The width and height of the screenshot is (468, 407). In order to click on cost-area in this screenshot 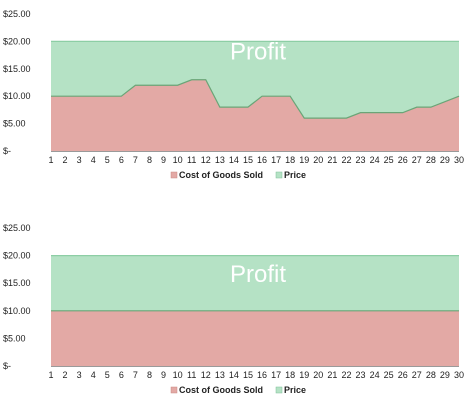, I will do `click(255, 338)`.